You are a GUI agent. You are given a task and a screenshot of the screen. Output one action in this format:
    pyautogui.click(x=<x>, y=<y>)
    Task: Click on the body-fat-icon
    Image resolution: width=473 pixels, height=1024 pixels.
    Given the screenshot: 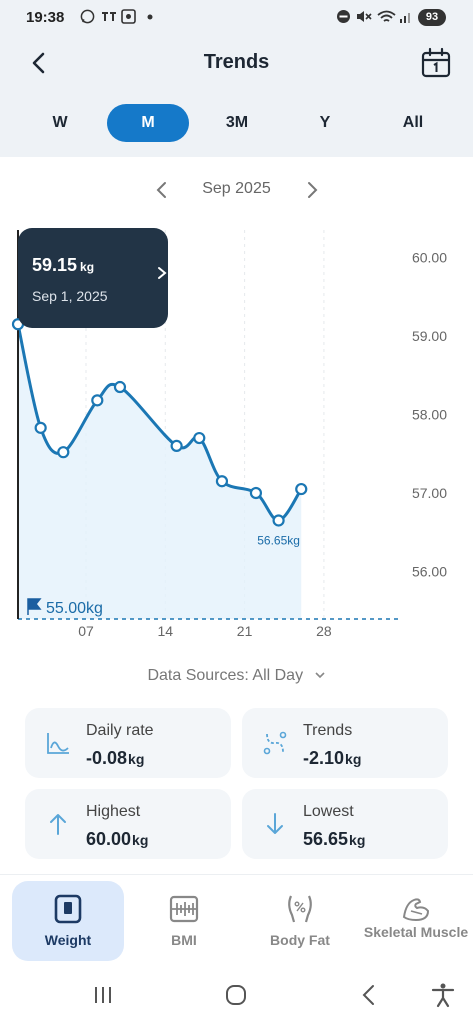 What is the action you would take?
    pyautogui.click(x=300, y=909)
    